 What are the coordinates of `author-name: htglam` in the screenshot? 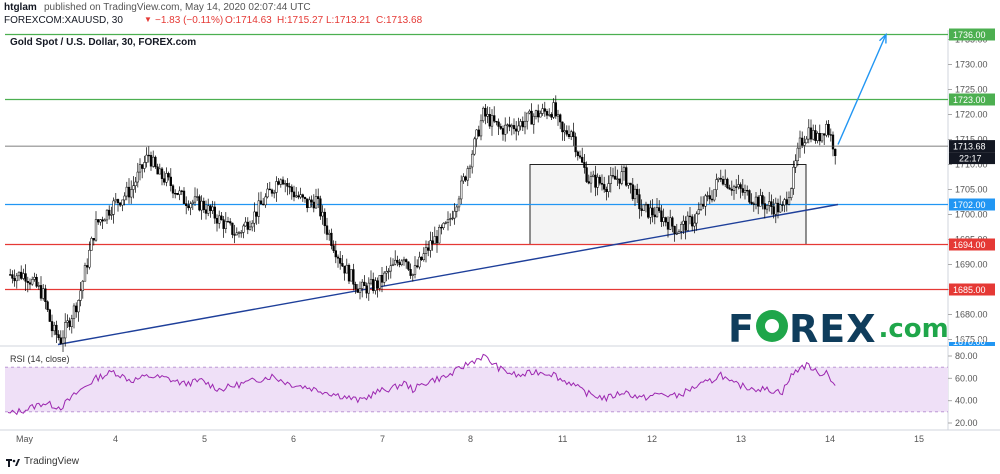 It's located at (20, 7).